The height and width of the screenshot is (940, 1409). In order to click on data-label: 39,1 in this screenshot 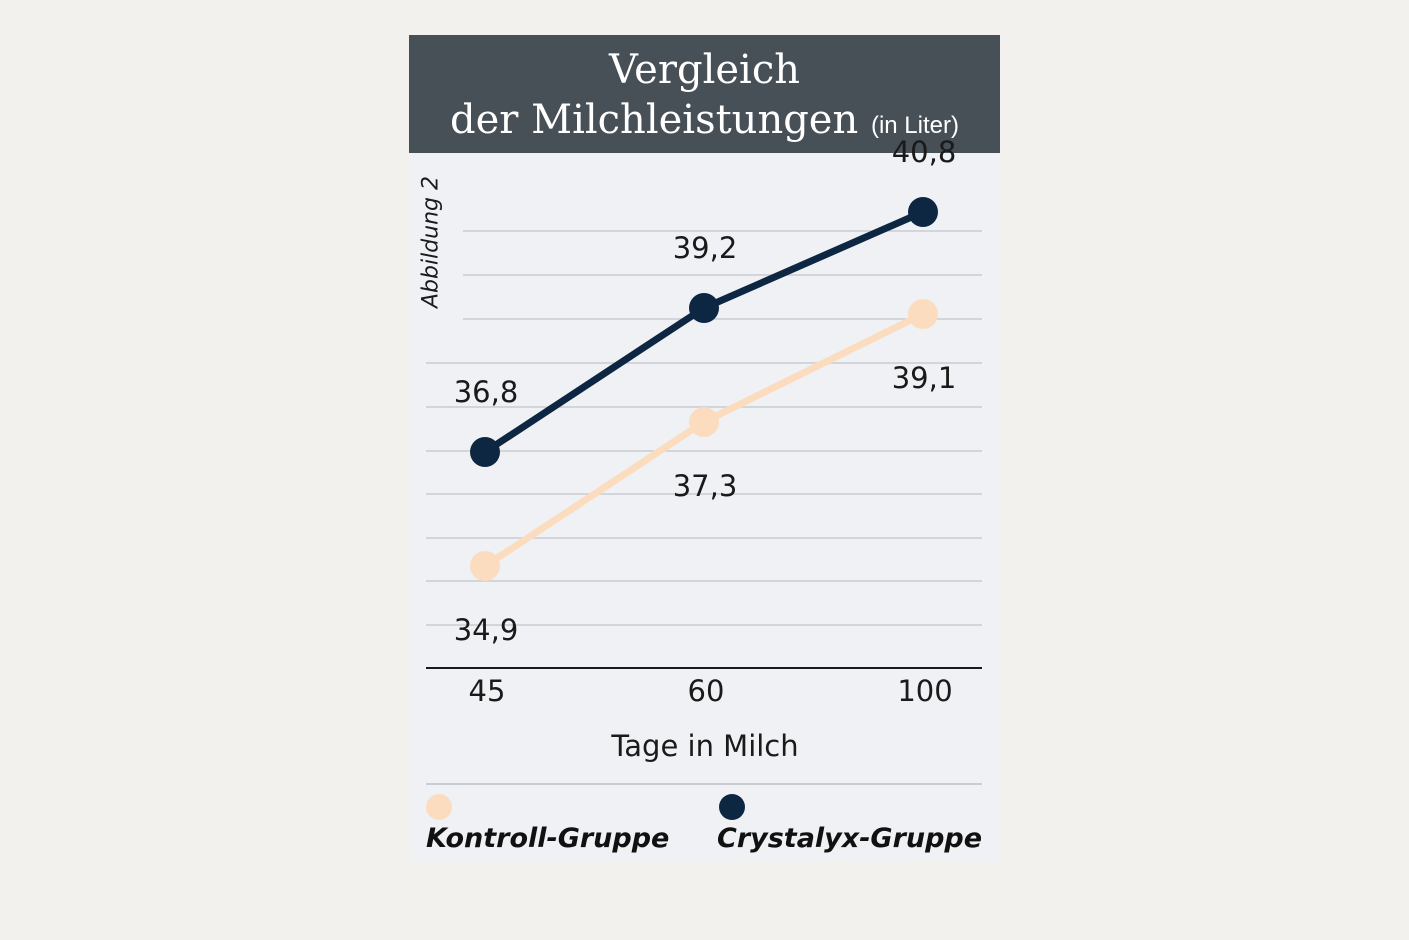, I will do `click(924, 378)`.